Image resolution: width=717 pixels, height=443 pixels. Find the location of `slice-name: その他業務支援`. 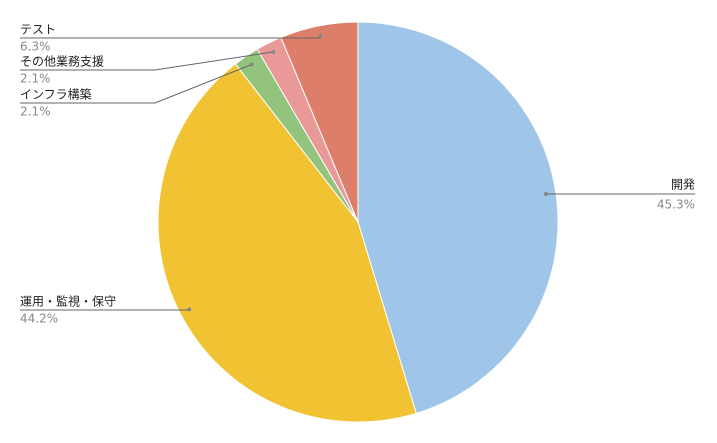

slice-name: その他業務支援 is located at coordinates (62, 62).